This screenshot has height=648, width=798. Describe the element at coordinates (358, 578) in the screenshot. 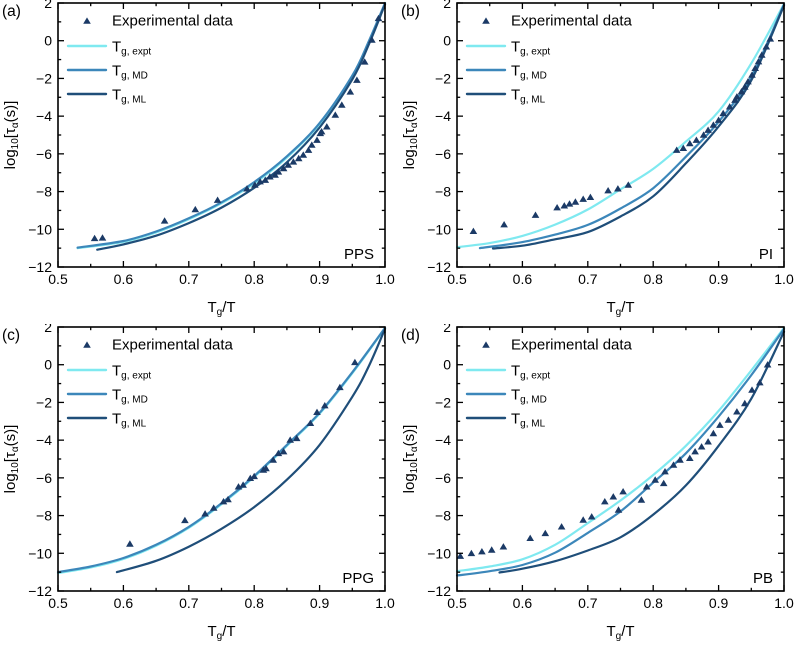

I see `polymer-label: PPG` at that location.